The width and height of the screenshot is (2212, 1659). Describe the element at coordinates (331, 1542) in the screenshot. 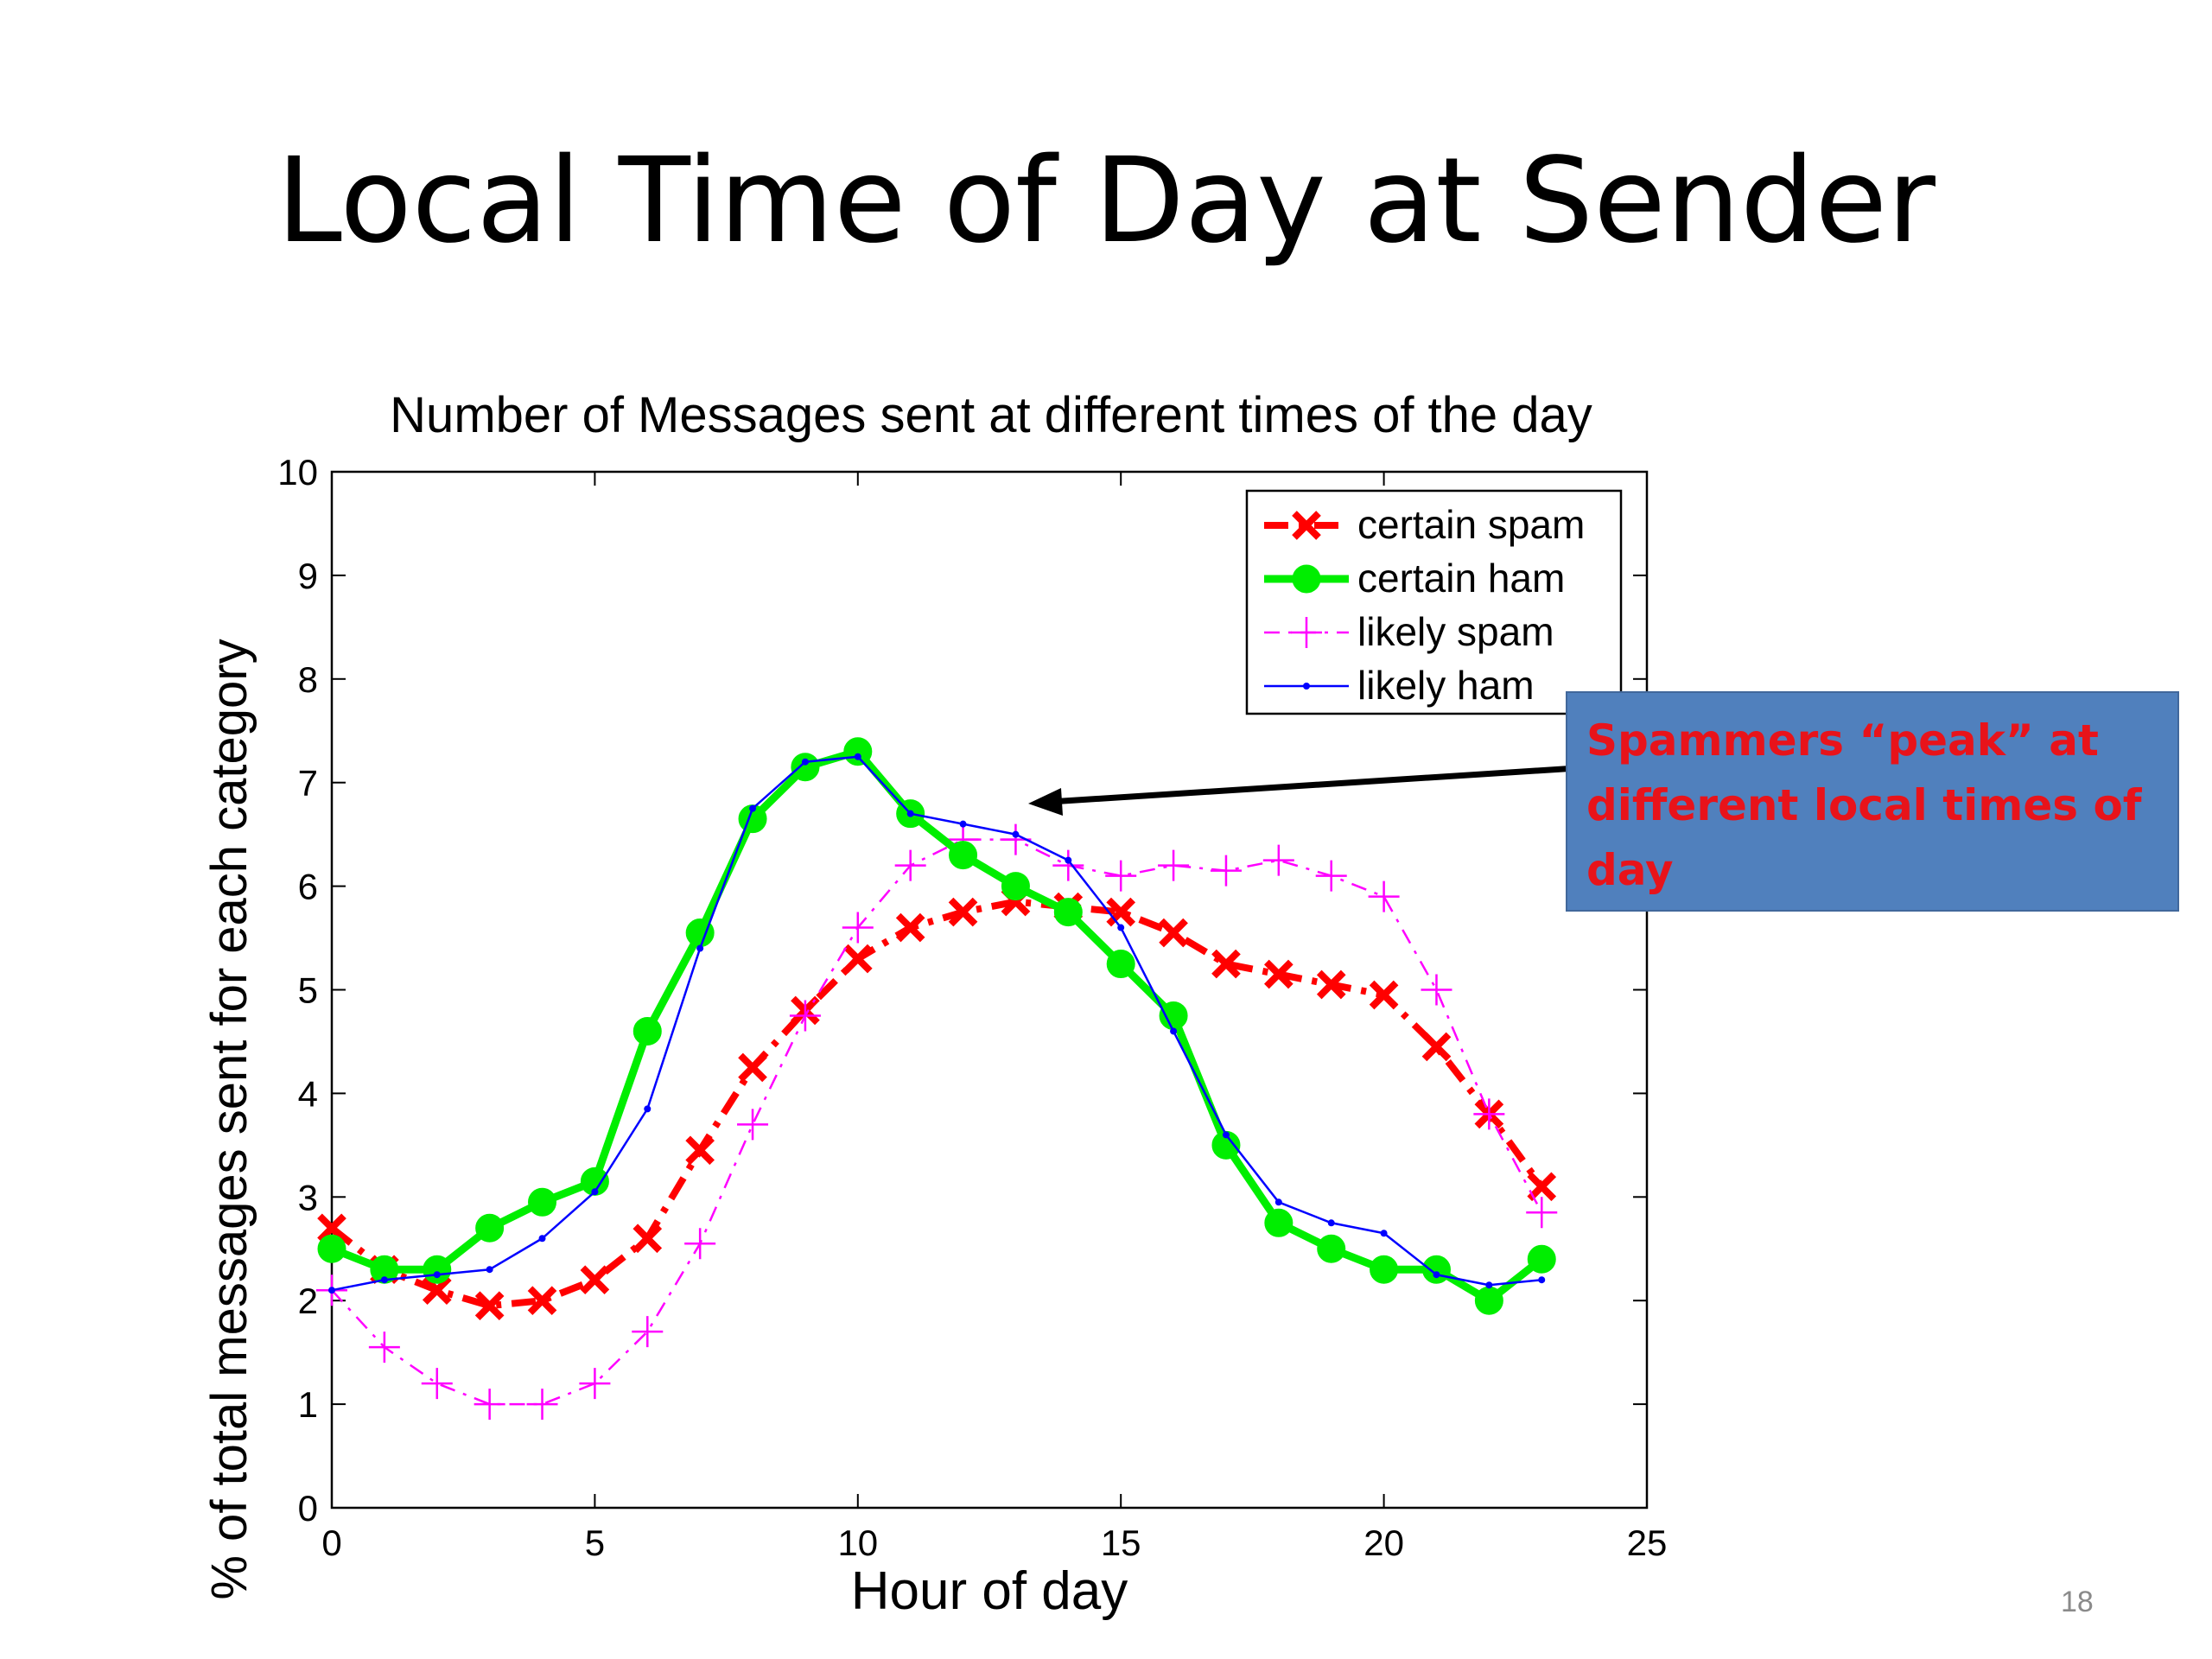

I see `x-tick-label: 0` at that location.